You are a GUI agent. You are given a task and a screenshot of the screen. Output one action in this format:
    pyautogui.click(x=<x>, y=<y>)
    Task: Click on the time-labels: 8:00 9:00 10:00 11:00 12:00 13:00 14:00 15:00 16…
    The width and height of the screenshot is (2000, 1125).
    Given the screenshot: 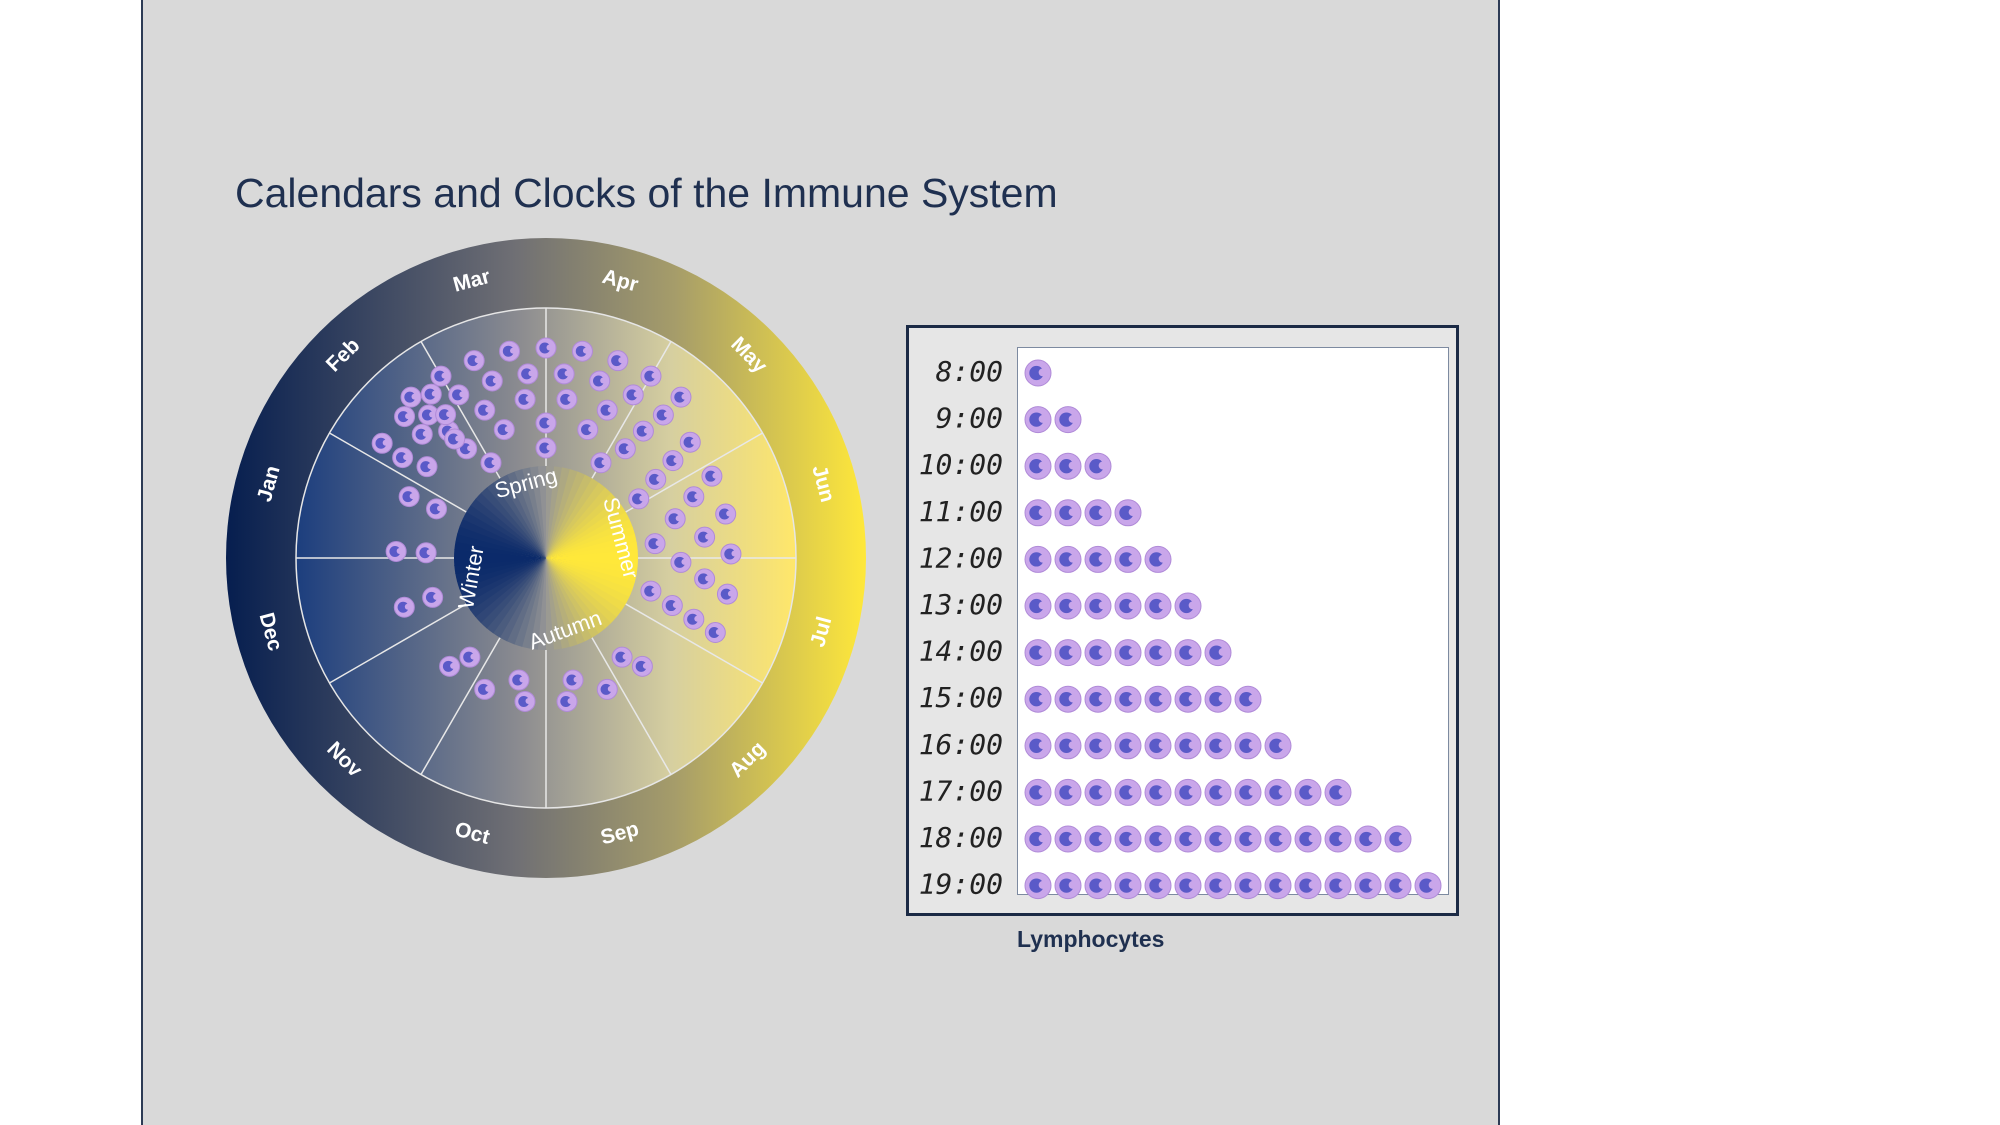 What is the action you would take?
    pyautogui.click(x=961, y=628)
    